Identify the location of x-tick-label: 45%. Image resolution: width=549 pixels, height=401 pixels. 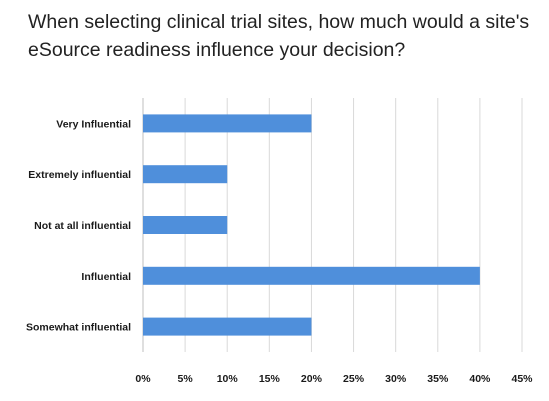
(522, 379).